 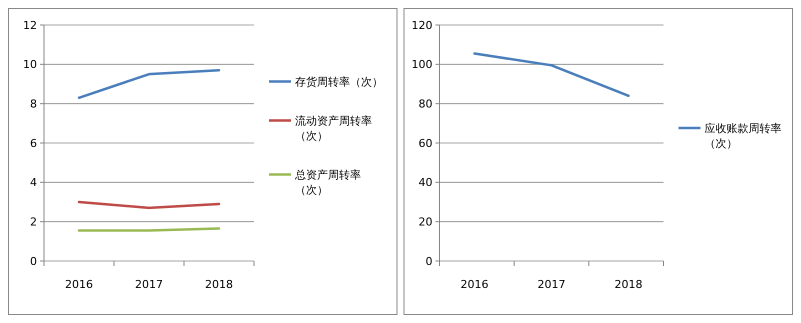 What do you see at coordinates (425, 104) in the screenshot?
I see `y-tick-label: 80` at bounding box center [425, 104].